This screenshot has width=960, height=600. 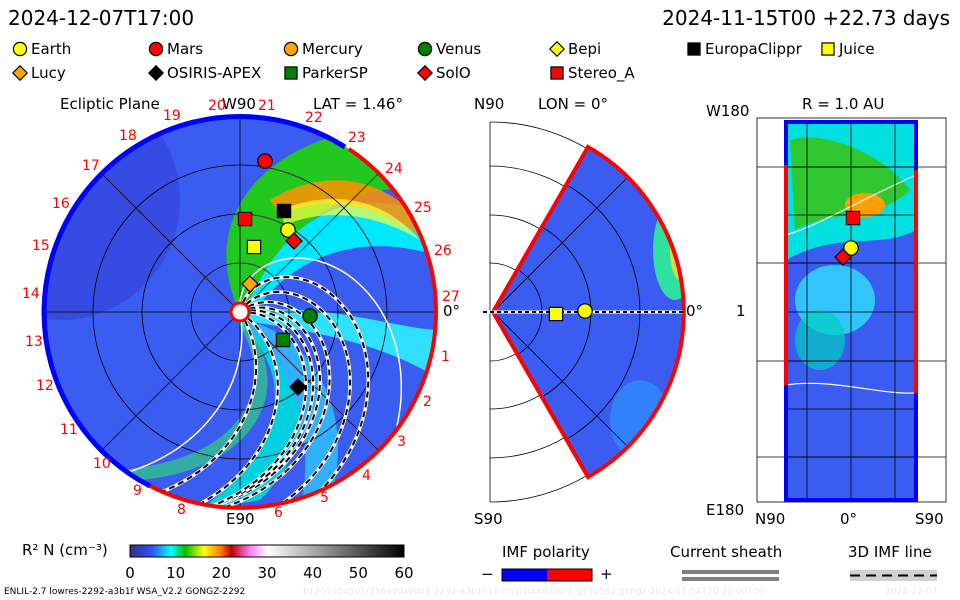 I want to click on radial-x-label: S90, so click(x=929, y=519).